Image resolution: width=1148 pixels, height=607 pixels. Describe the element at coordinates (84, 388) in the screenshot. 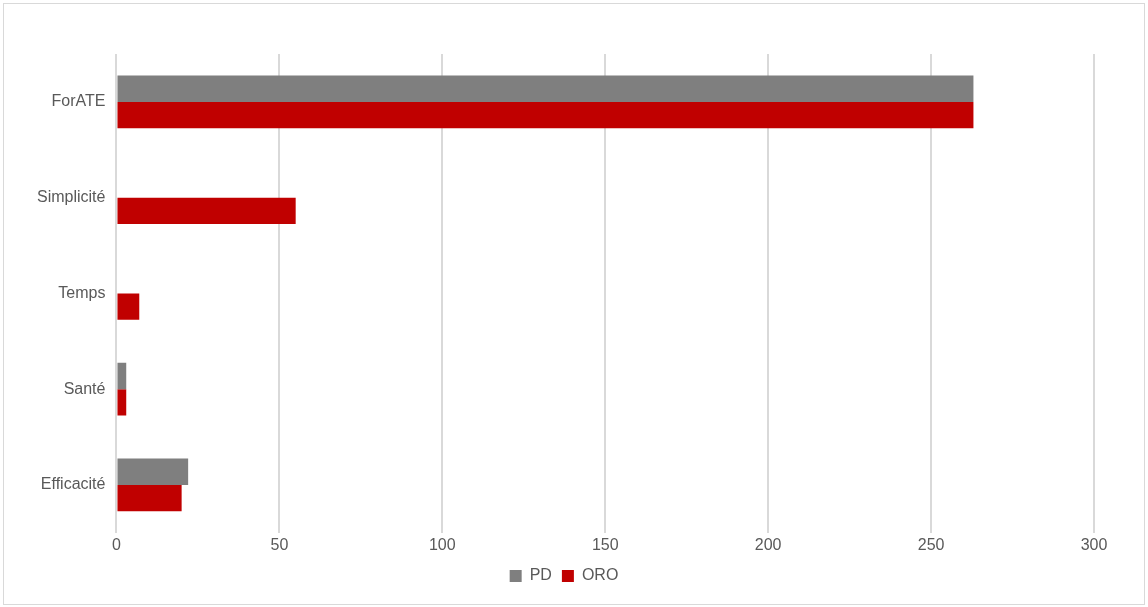

I see `y-tick-label: Santé` at that location.